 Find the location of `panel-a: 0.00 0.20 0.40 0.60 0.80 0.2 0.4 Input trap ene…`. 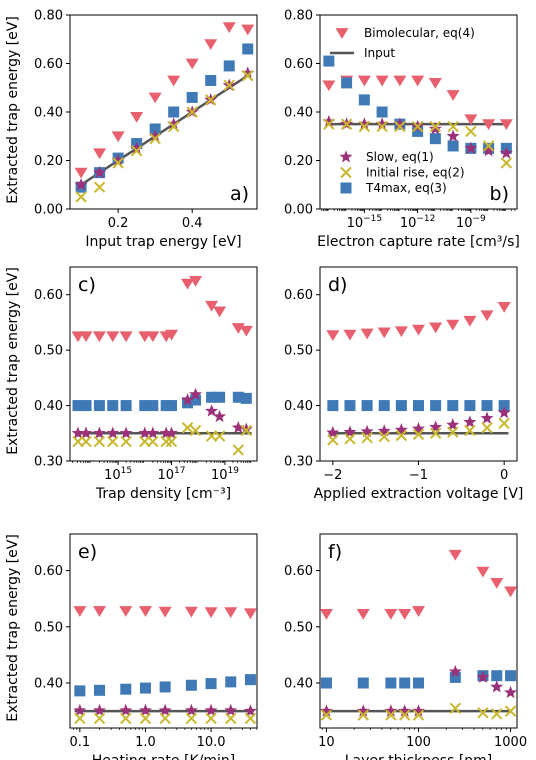

panel-a: 0.00 0.20 0.40 0.60 0.80 0.2 0.4 Input trap ene… is located at coordinates (146, 129).